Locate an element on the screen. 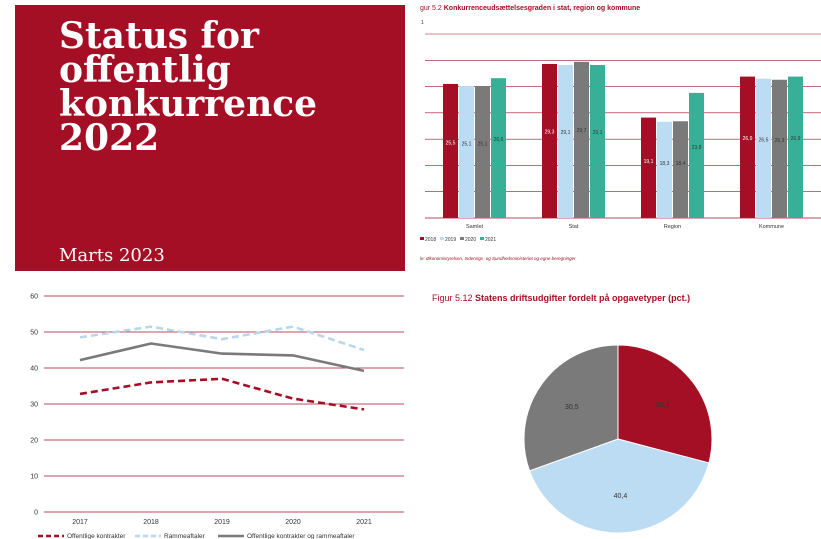 The image size is (821, 539). line-chart-x-tick-label: 2021 is located at coordinates (364, 522).